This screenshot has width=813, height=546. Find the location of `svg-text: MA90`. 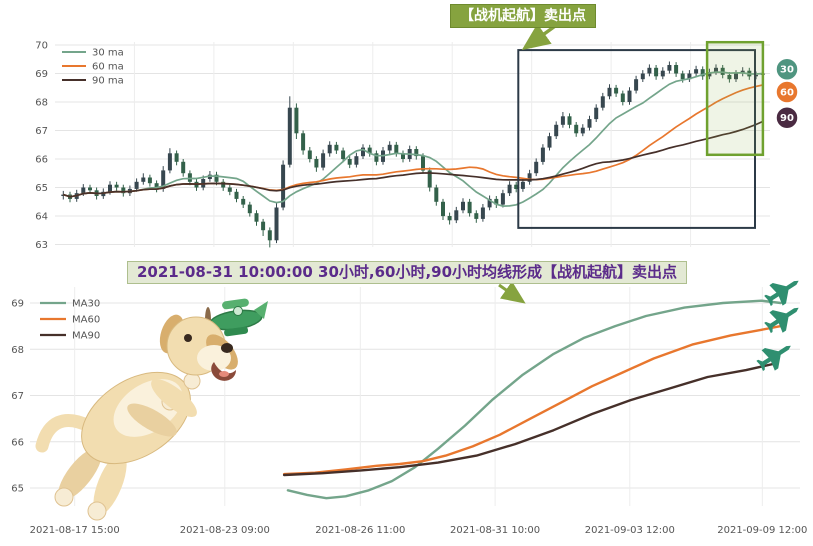

svg-text: MA90 is located at coordinates (86, 336).